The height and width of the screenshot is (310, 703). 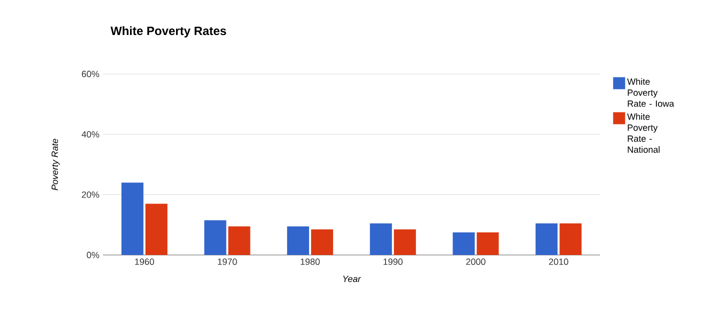 I want to click on x-tick-label: 1990, so click(x=393, y=261).